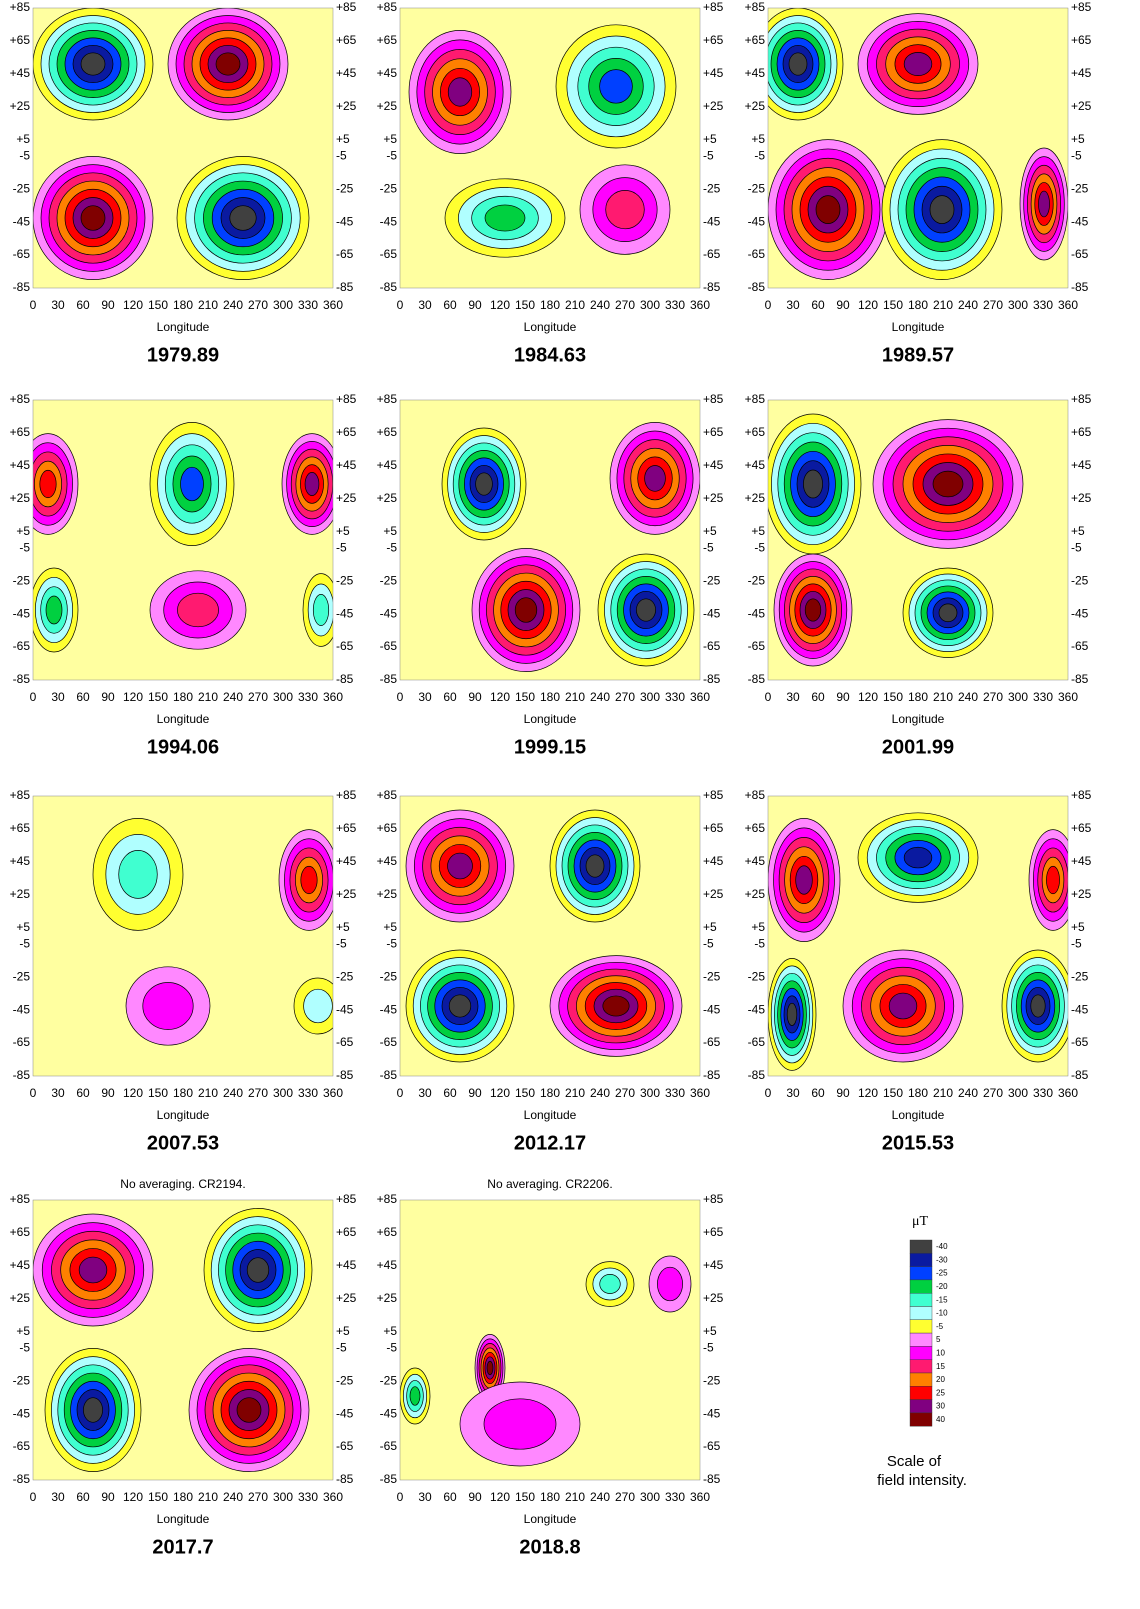  What do you see at coordinates (920, 1221) in the screenshot?
I see `scale-unit: μT` at bounding box center [920, 1221].